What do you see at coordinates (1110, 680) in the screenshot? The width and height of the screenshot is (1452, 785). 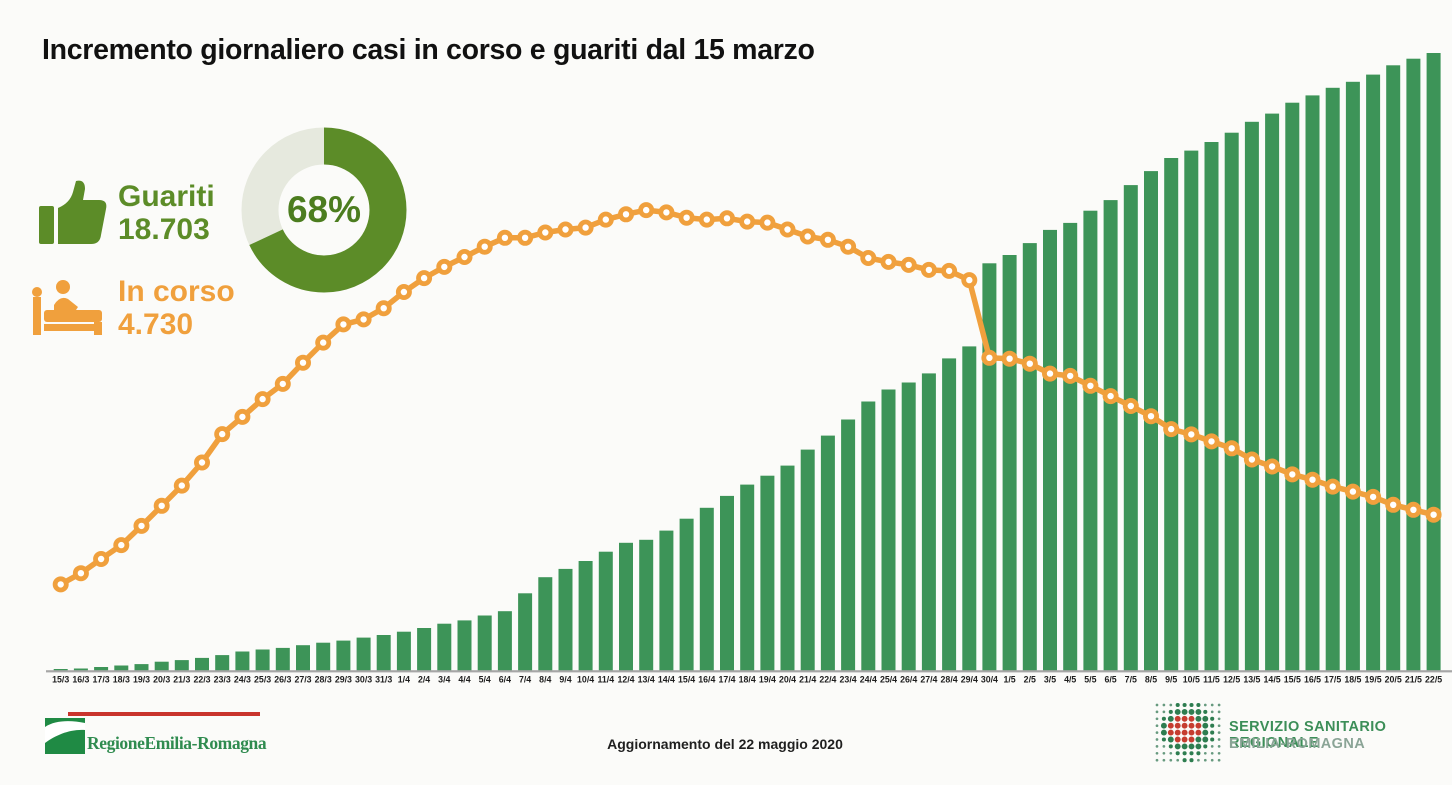 I see `x-axis-label: 6/5` at bounding box center [1110, 680].